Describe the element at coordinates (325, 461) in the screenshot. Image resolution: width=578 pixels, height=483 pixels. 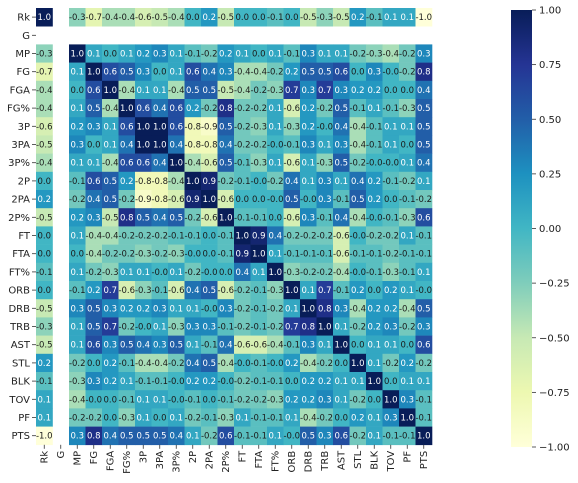
I see `x-tick-label: TRB` at that location.